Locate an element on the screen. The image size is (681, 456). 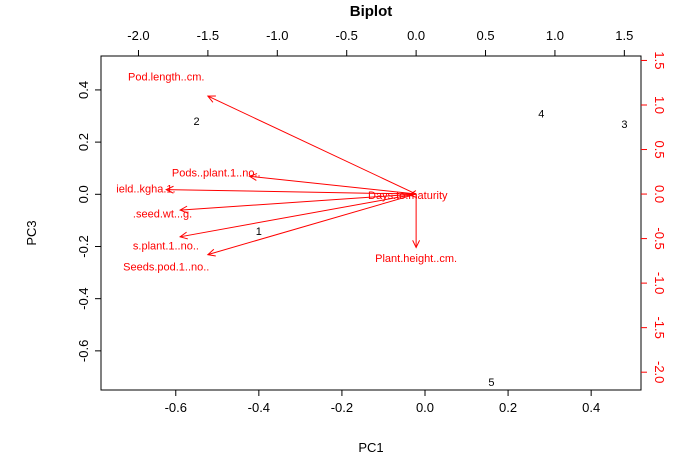
right-y-tick-label: 1.5 is located at coordinates (659, 60).